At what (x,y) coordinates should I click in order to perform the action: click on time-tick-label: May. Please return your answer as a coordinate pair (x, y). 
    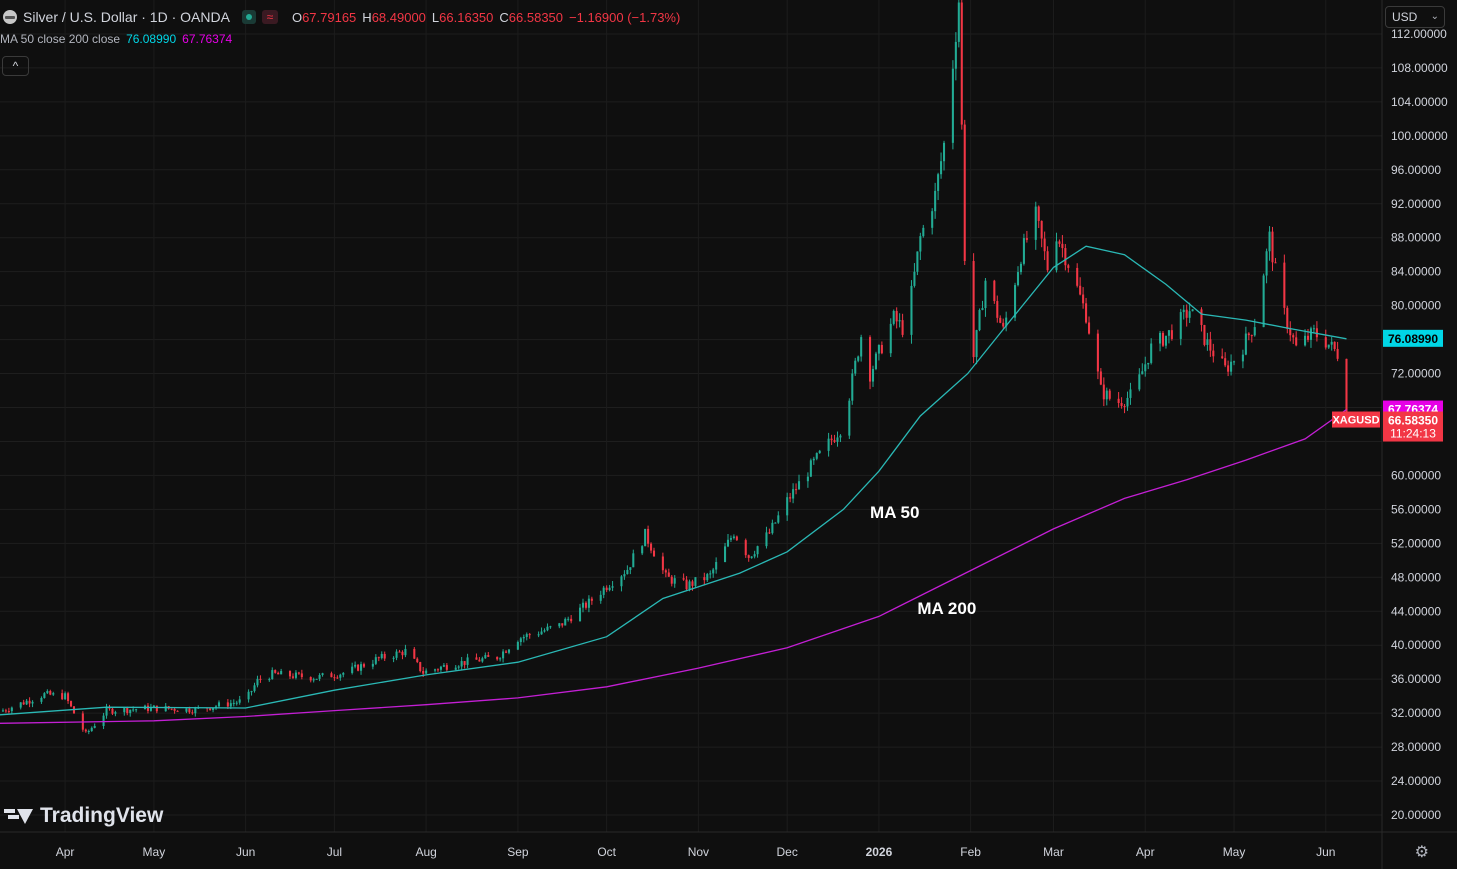
    Looking at the image, I should click on (1234, 852).